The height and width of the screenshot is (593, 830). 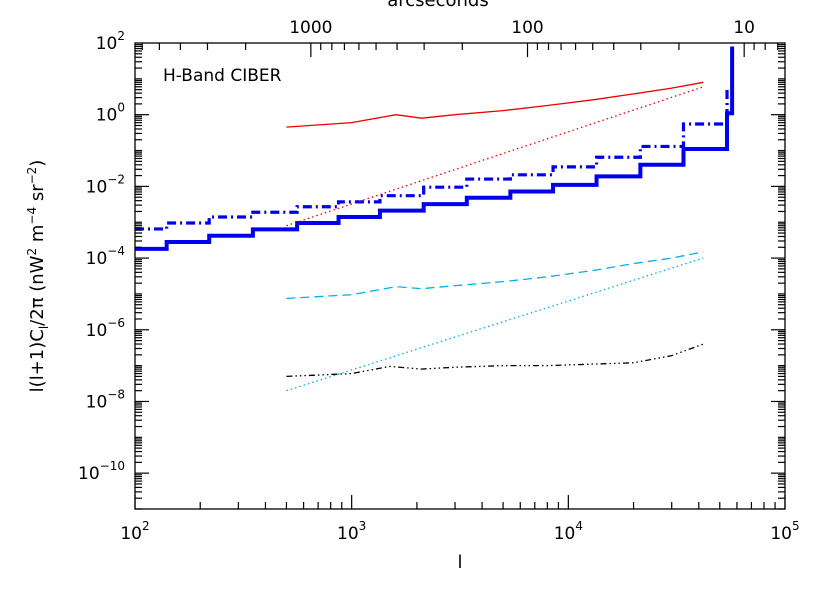 What do you see at coordinates (351, 531) in the screenshot?
I see `x-tick-label: 10³` at bounding box center [351, 531].